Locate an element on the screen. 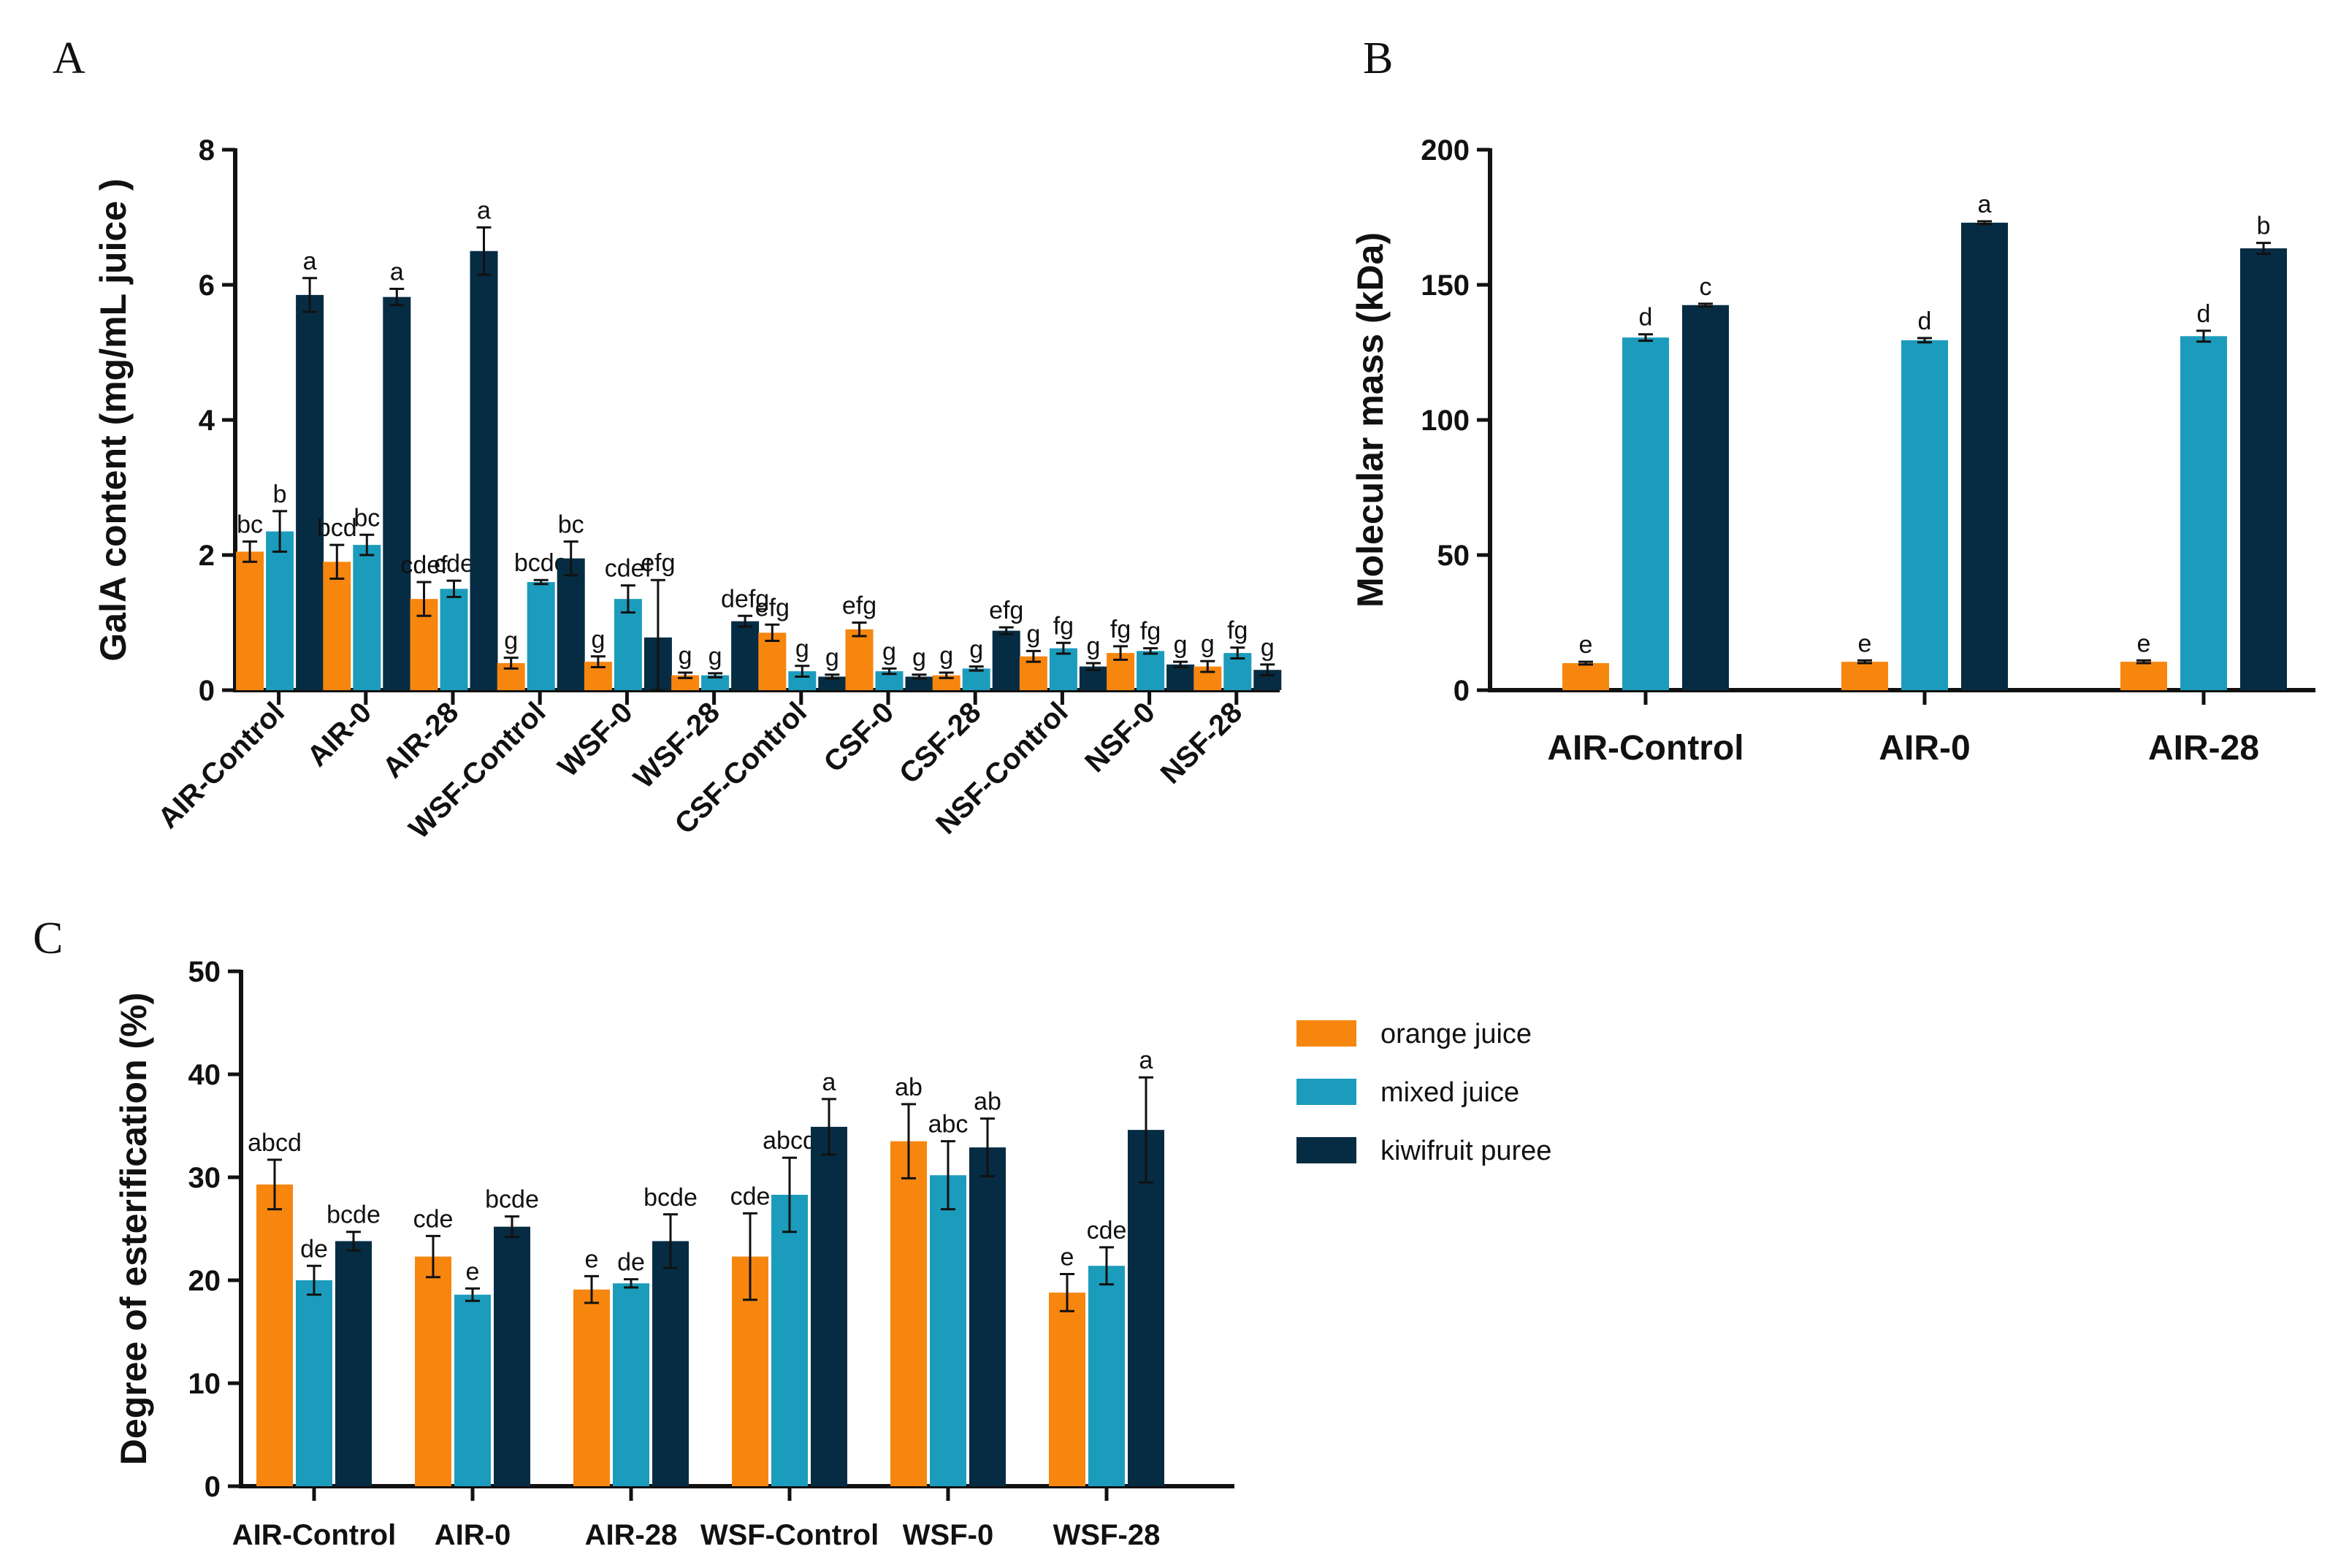  panel-letter: C is located at coordinates (48, 938).